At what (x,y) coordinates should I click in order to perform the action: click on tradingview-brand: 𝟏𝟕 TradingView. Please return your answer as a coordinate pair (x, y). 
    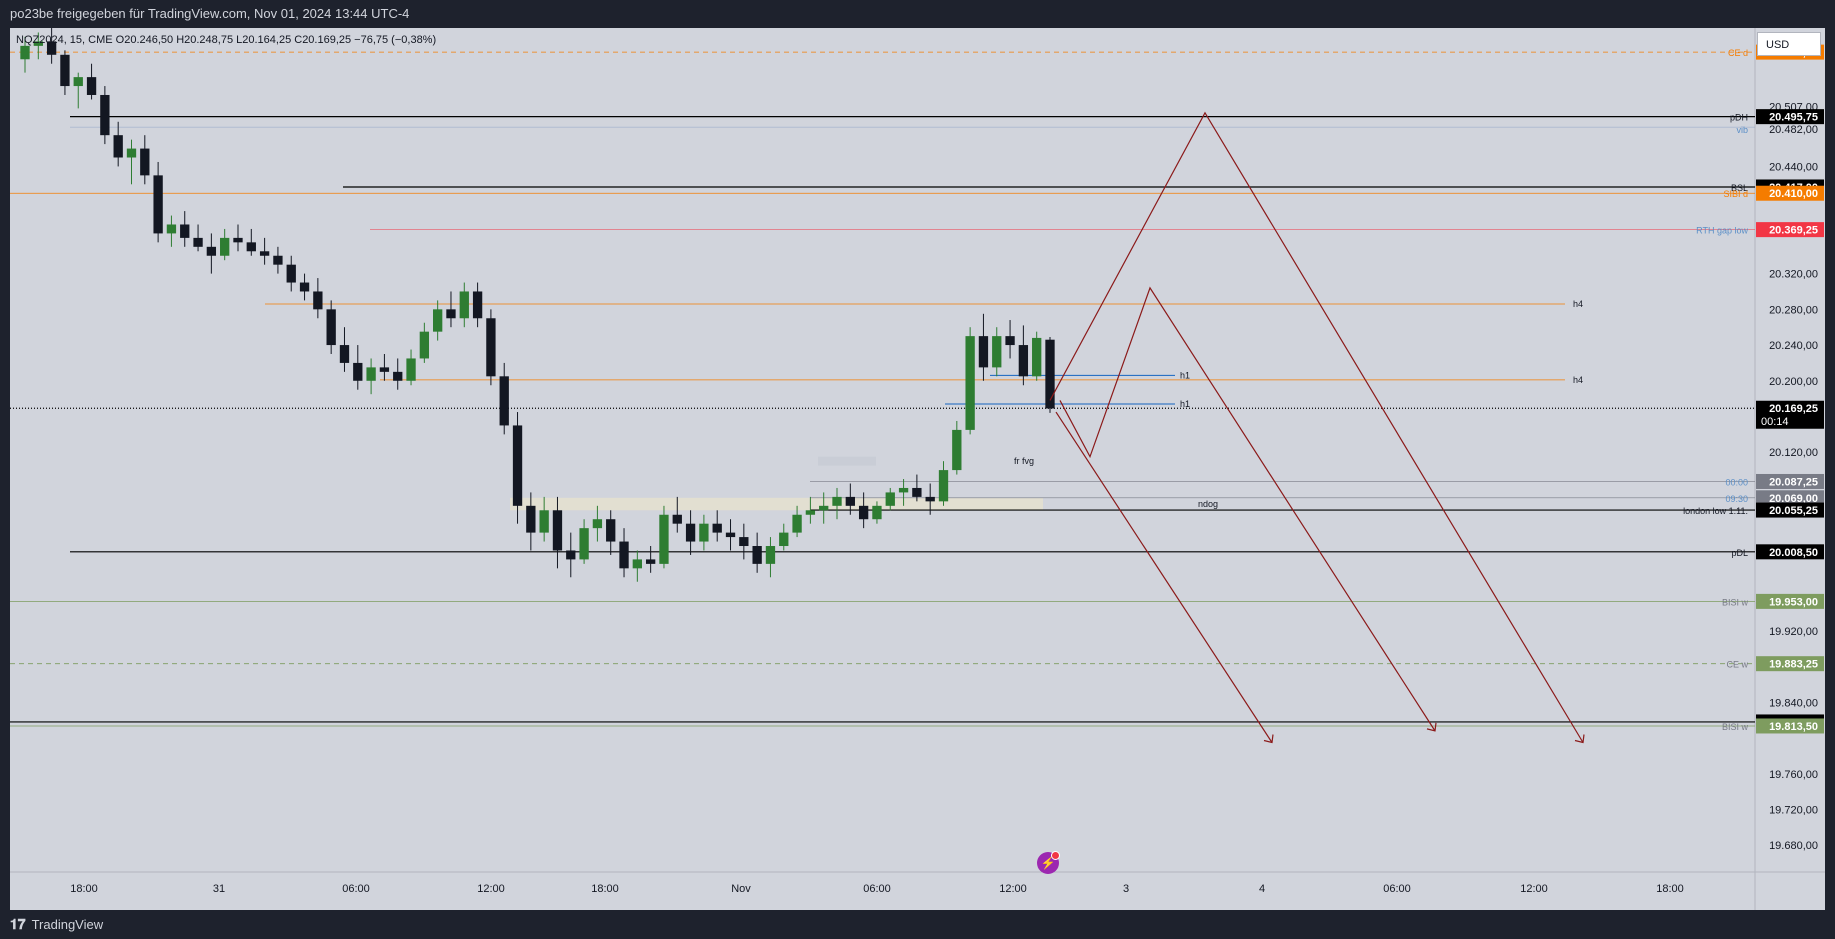
    Looking at the image, I should click on (56, 924).